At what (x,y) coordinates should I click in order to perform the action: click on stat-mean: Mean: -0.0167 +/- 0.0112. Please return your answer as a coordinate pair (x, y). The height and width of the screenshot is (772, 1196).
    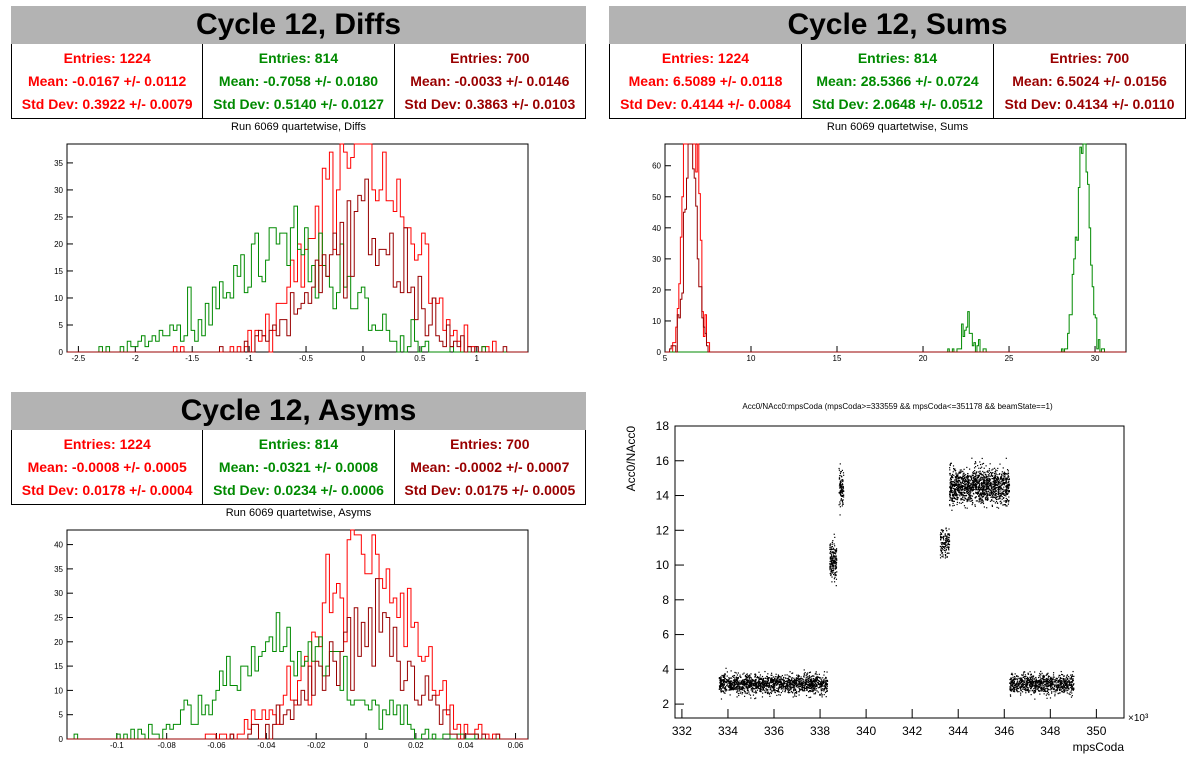
    Looking at the image, I should click on (107, 80).